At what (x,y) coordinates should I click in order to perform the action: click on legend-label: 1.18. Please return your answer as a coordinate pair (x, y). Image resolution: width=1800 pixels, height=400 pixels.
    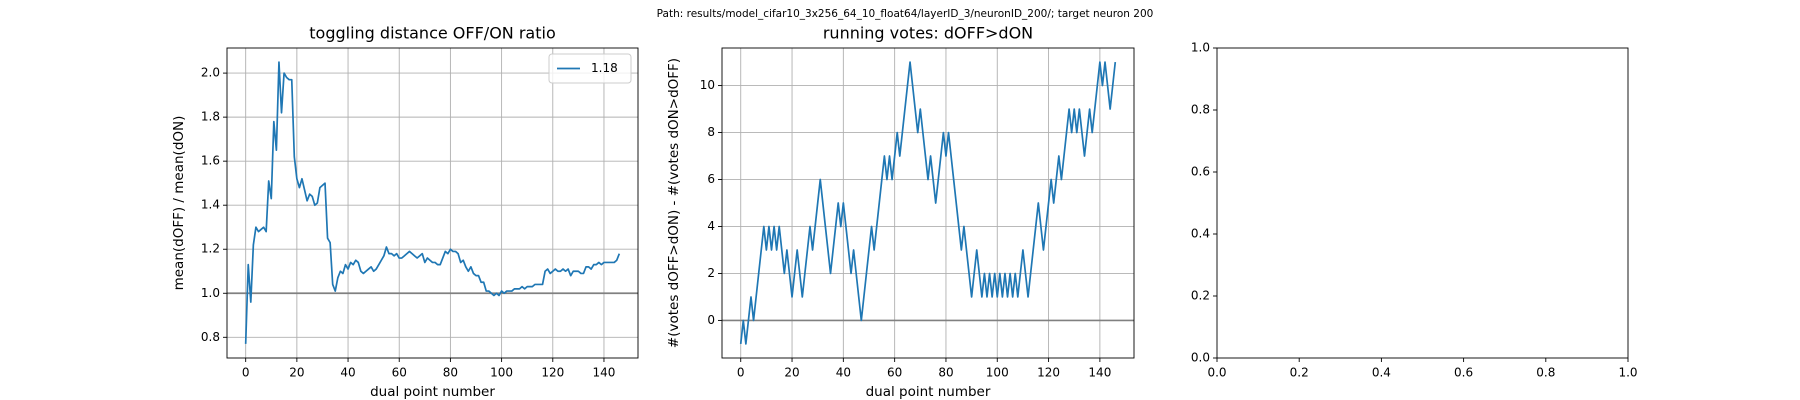
    Looking at the image, I should click on (604, 68).